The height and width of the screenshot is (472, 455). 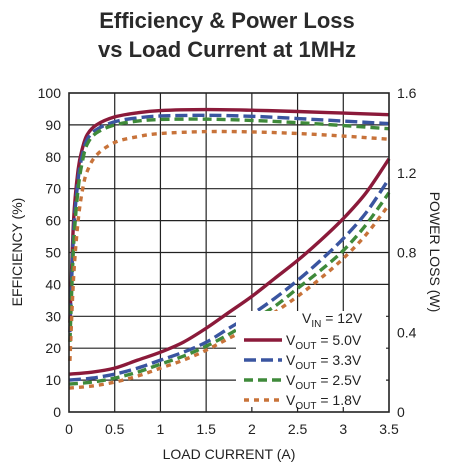 I want to click on y-right-tick-label: 0.4, so click(x=407, y=332).